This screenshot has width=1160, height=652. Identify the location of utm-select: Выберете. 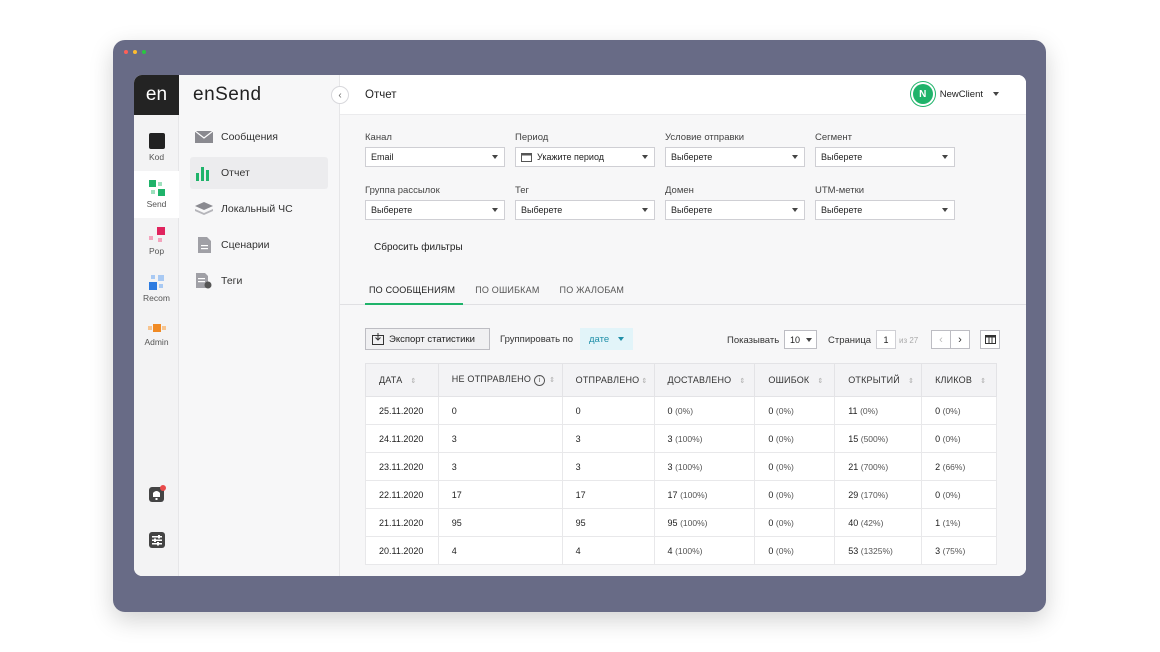
(885, 210).